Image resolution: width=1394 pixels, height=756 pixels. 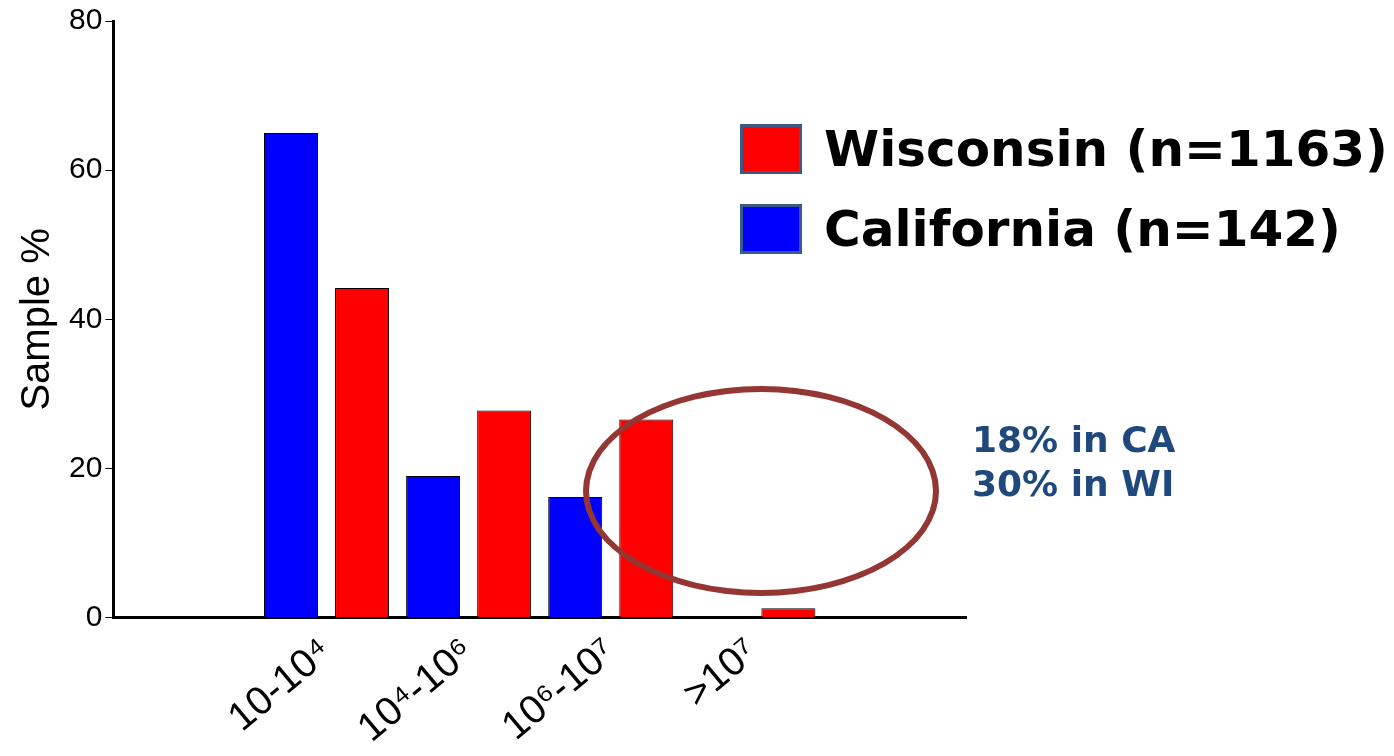 I want to click on legend-label: Wisconsin (n=1163), so click(x=1106, y=149).